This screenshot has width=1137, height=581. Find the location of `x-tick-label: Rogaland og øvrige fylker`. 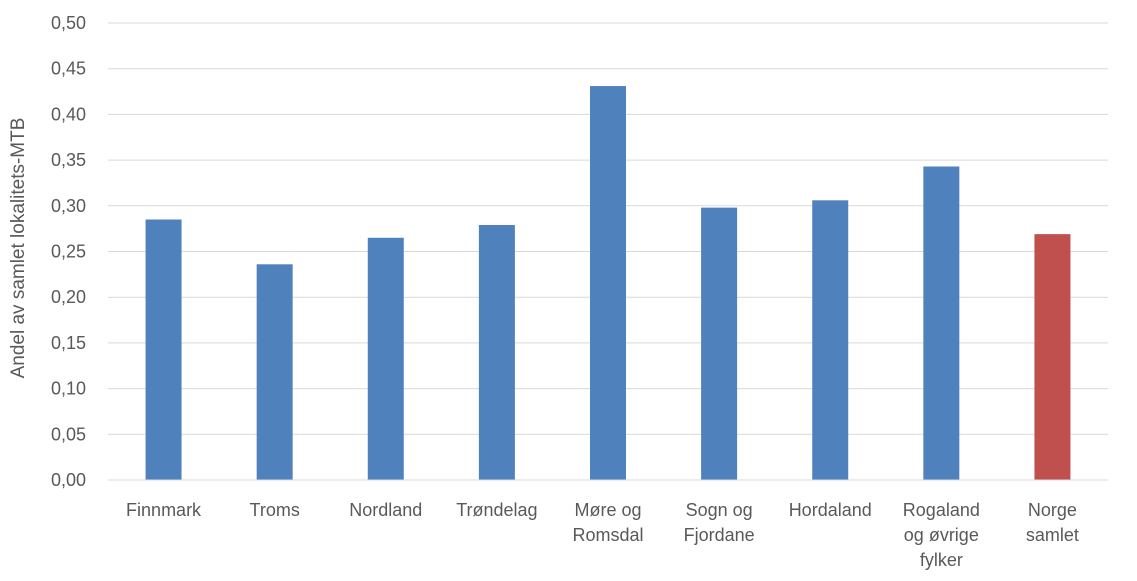

x-tick-label: Rogaland og øvrige fylker is located at coordinates (941, 535).